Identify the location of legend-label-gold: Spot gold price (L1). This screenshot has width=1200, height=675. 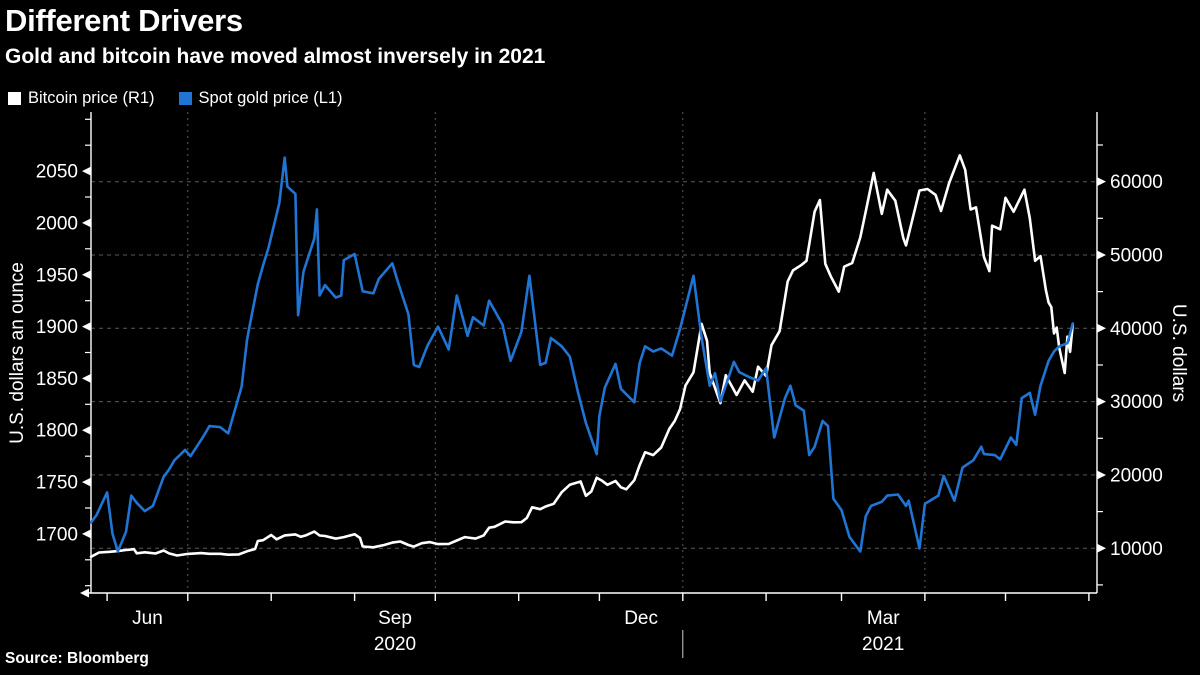
(270, 98).